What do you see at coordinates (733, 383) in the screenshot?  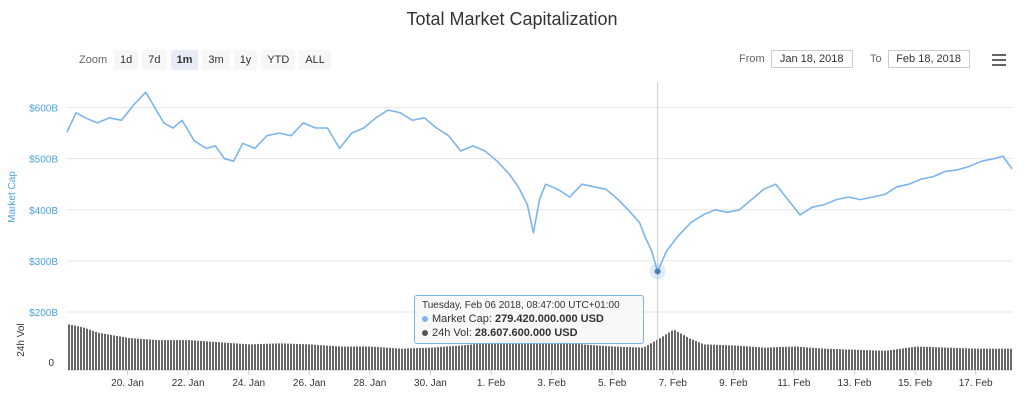 I see `x-tick-label: 9. Feb` at bounding box center [733, 383].